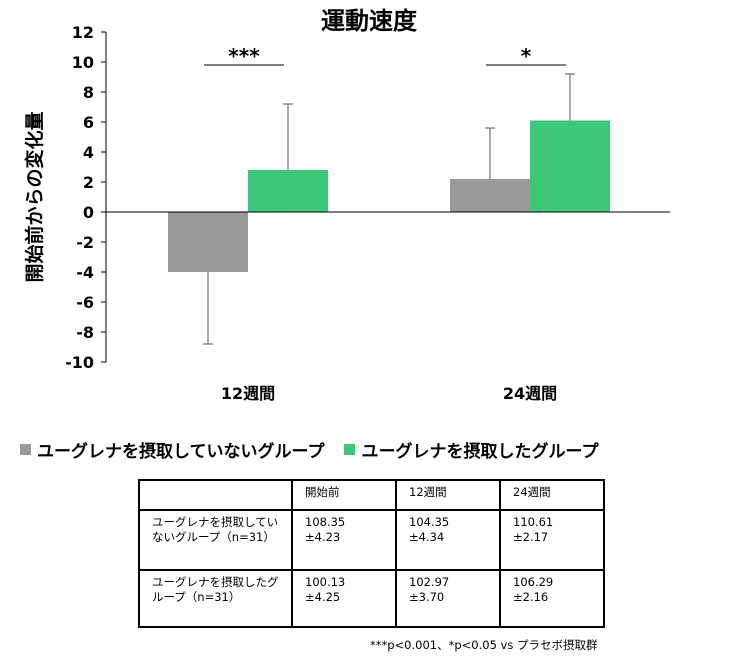 This screenshot has height=663, width=738. I want to click on y-tick-label: -6, so click(85, 302).